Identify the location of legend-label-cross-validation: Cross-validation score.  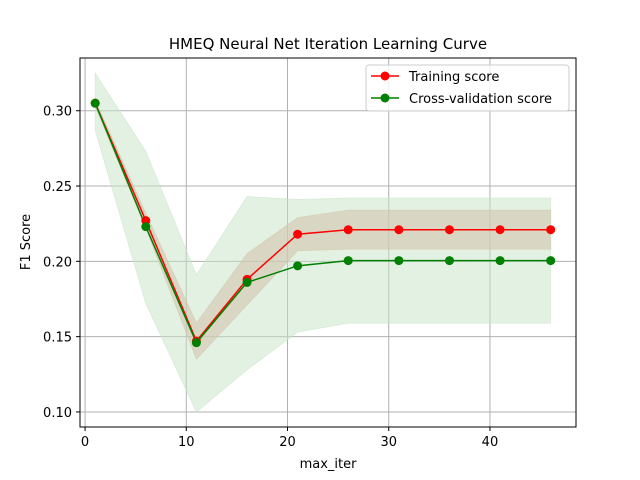
(480, 99).